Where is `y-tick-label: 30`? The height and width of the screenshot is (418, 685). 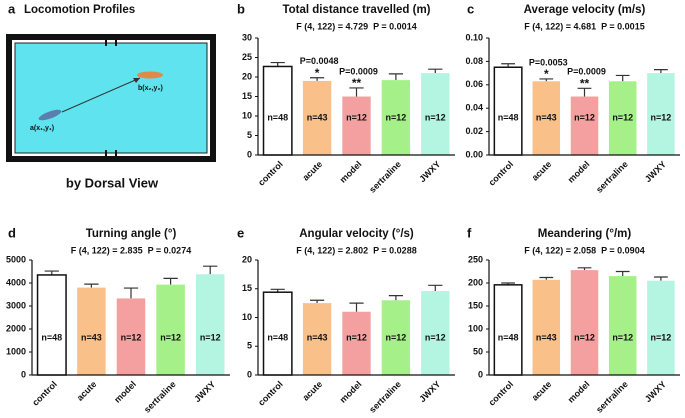 y-tick-label: 30 is located at coordinates (247, 37).